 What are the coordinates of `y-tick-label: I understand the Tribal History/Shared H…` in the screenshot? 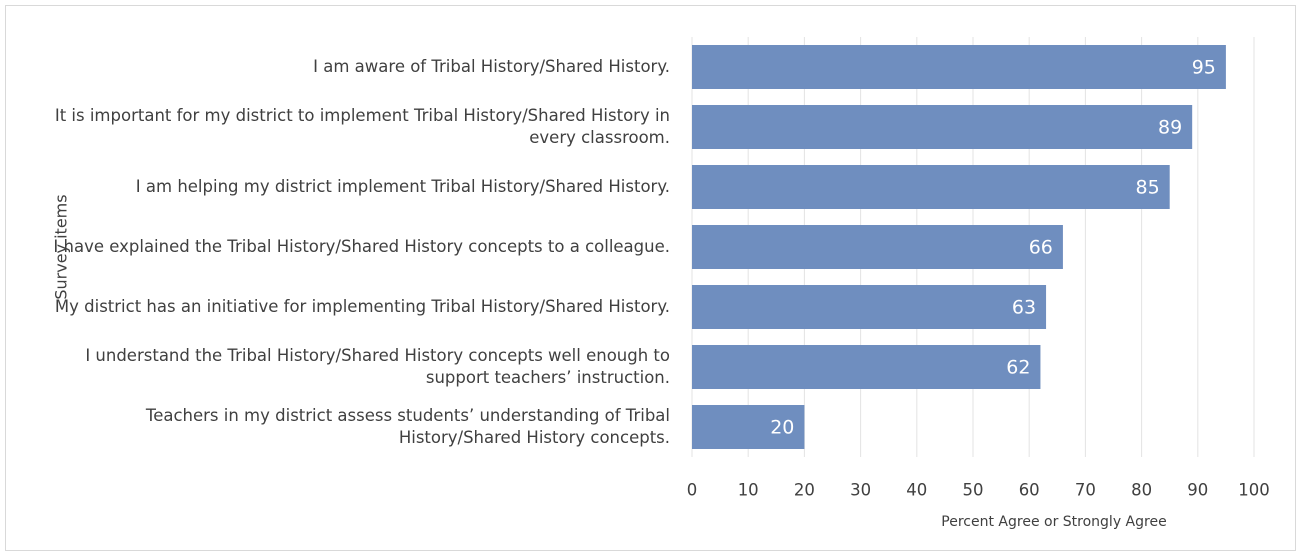 It's located at (377, 366).